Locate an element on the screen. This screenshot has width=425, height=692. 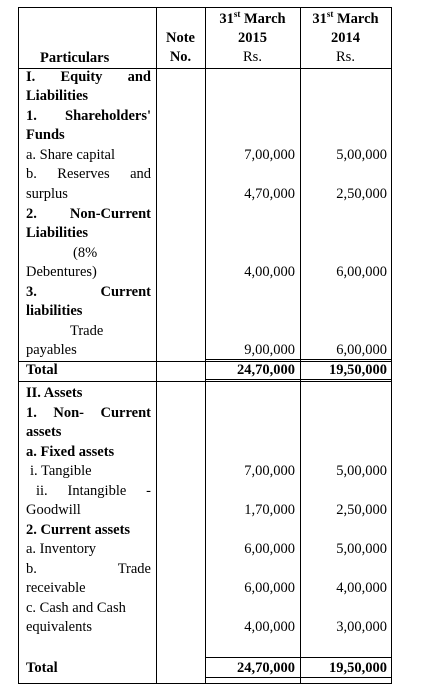
debentures-label-line2: Debentures) is located at coordinates (61, 272).